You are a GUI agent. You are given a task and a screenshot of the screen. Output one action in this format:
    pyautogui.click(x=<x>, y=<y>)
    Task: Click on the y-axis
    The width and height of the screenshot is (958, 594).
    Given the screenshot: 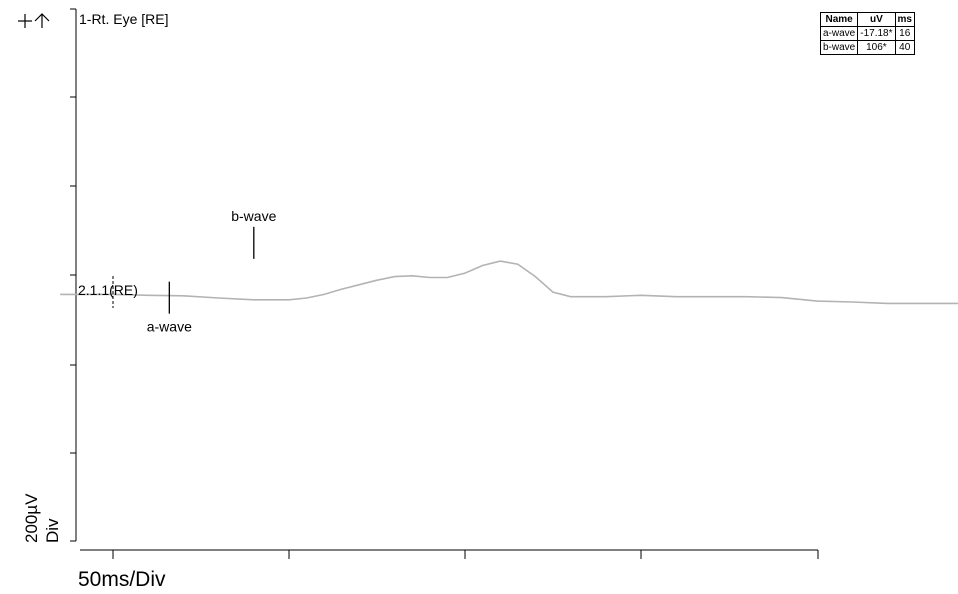 What is the action you would take?
    pyautogui.click(x=73, y=275)
    